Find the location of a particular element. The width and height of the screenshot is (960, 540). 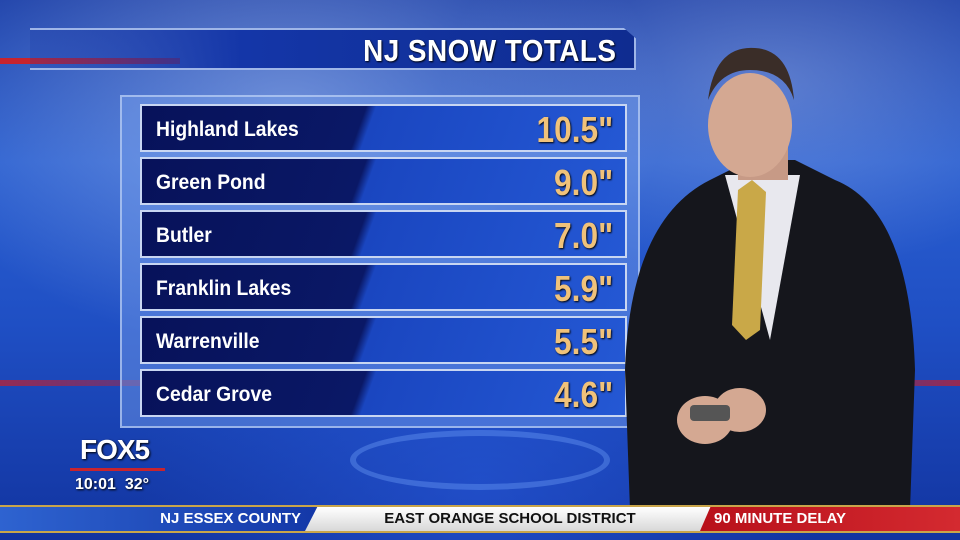

clock-time: 10:01 is located at coordinates (95, 484).